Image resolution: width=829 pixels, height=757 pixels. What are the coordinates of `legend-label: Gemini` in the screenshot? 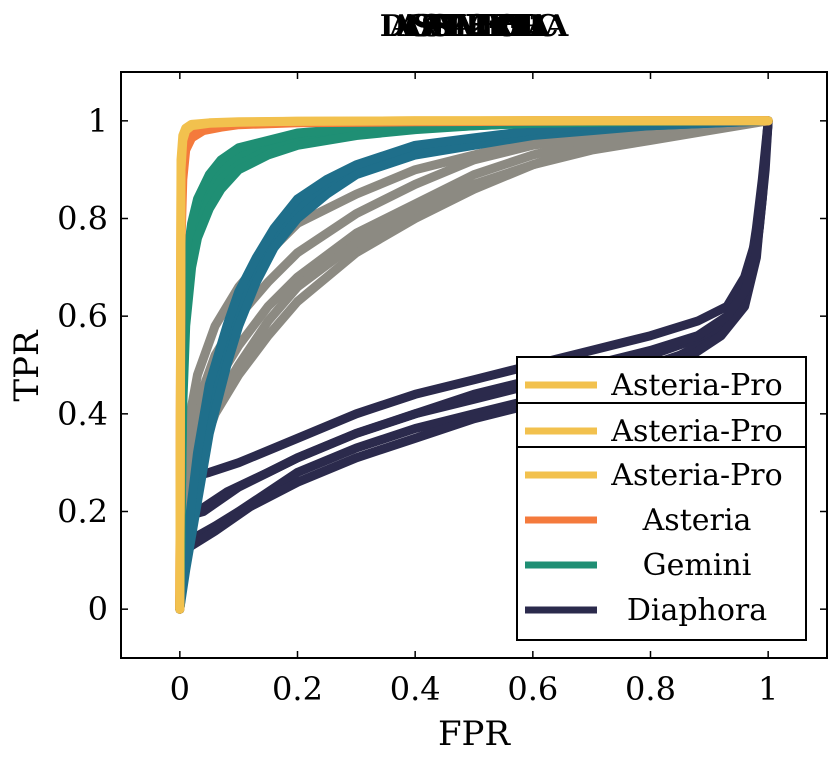 It's located at (697, 565).